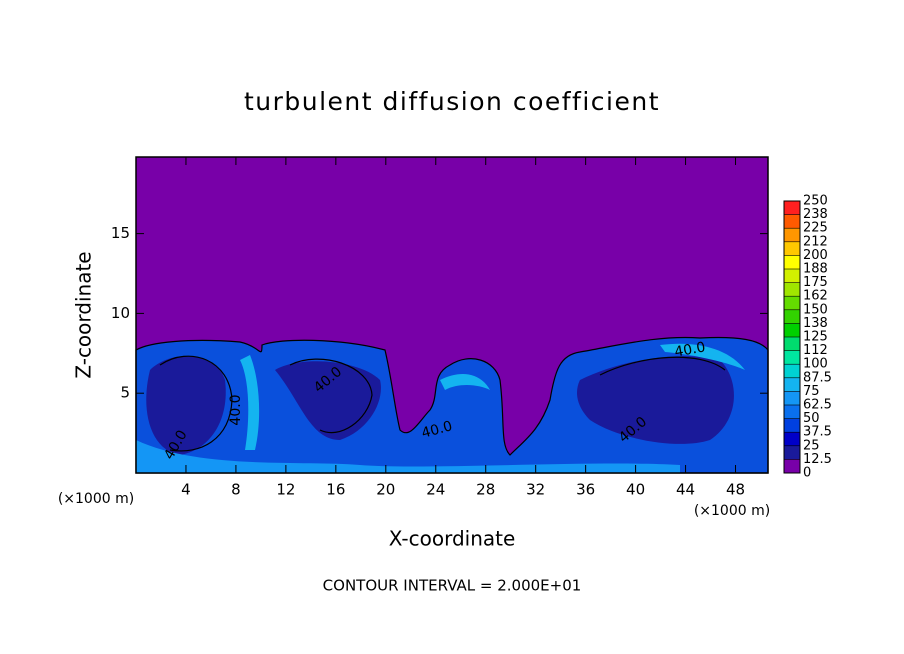 Image resolution: width=904 pixels, height=654 pixels. Describe the element at coordinates (807, 473) in the screenshot. I see `colorbar-label: 0` at that location.